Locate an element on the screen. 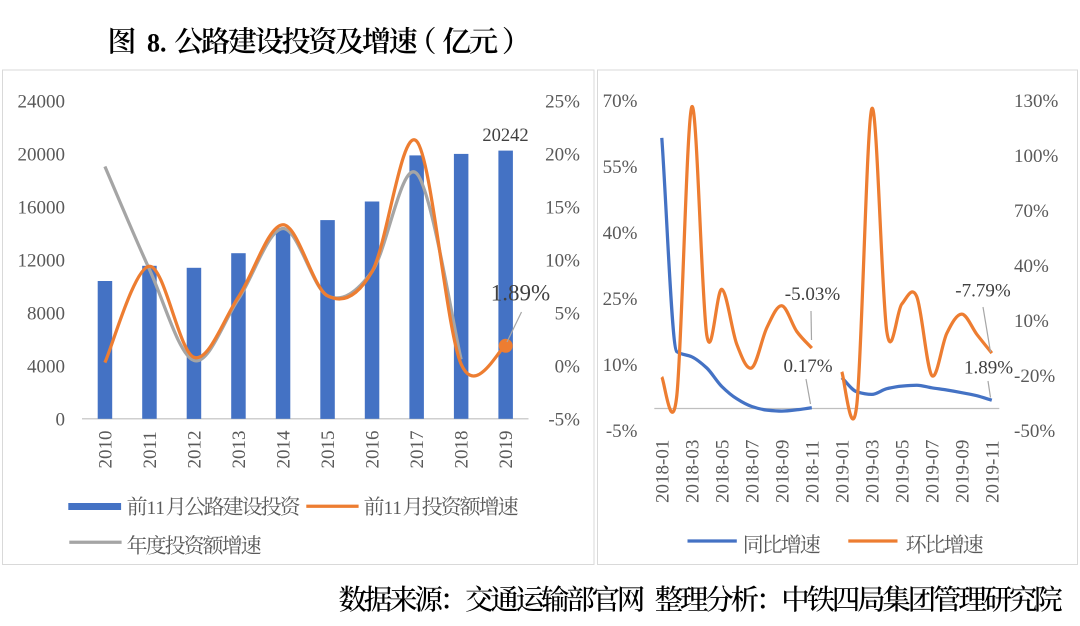 The height and width of the screenshot is (626, 1080). svg-text: 2010 is located at coordinates (105, 450).